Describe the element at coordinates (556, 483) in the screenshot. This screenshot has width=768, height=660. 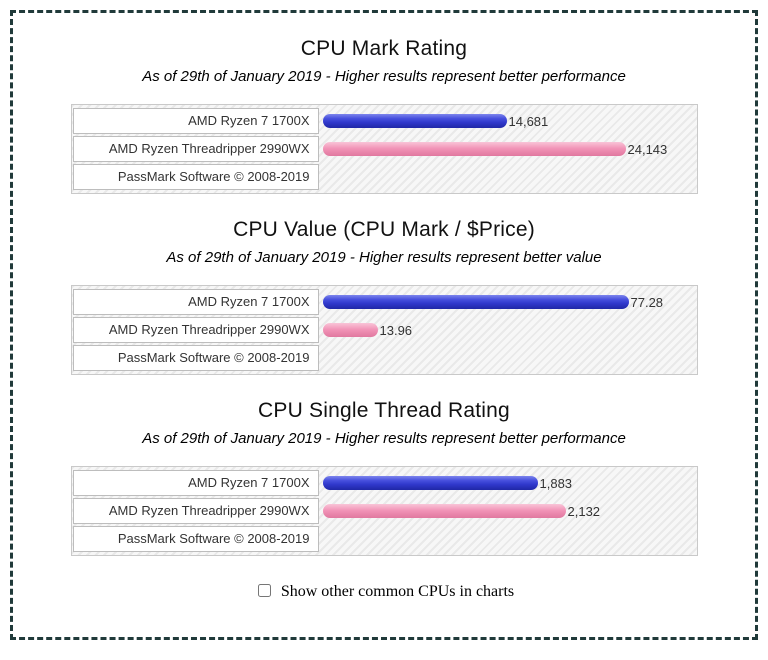
I see `bar-value: 1,883` at that location.